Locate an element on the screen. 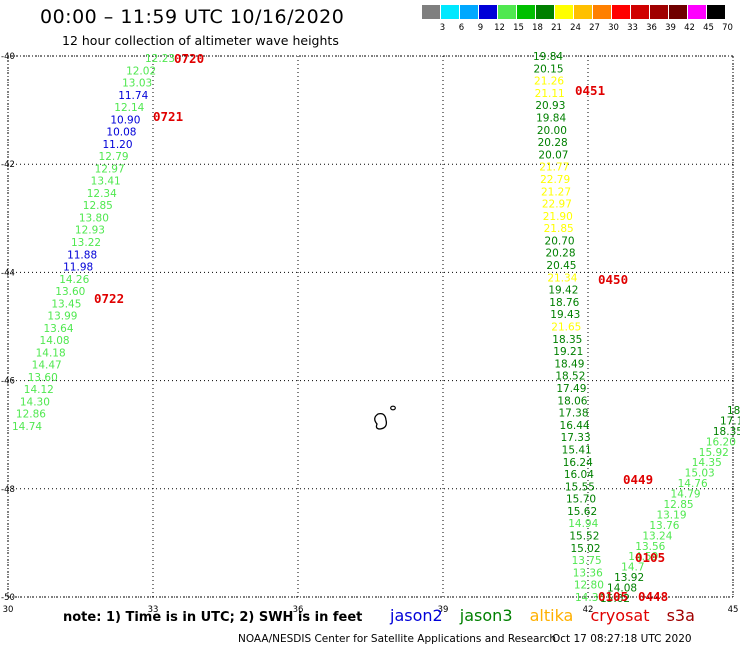  swh-value: 18.35 is located at coordinates (567, 340).